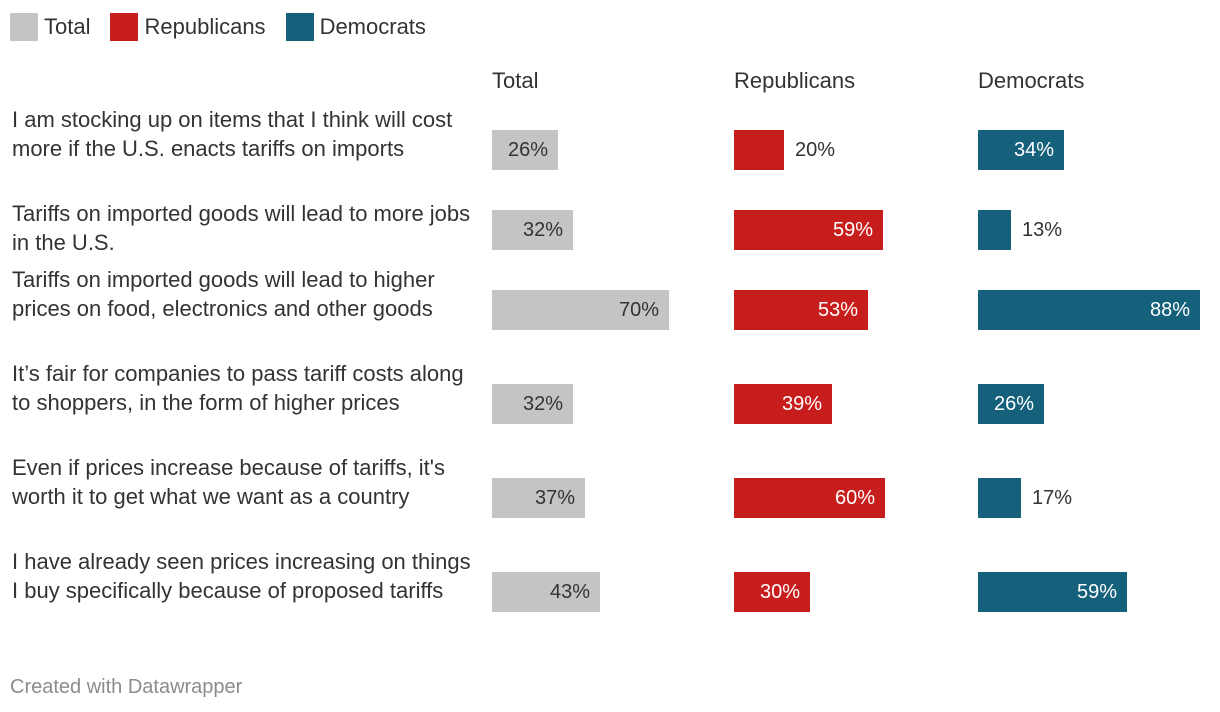 The width and height of the screenshot is (1220, 712). What do you see at coordinates (795, 80) in the screenshot?
I see `column-header-republicans: Republicans` at bounding box center [795, 80].